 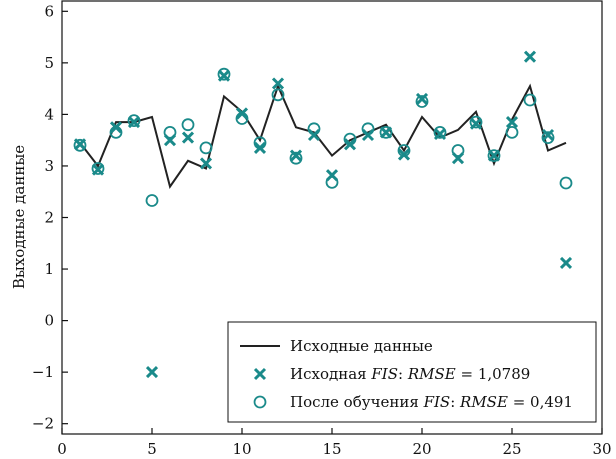 What do you see at coordinates (601, 449) in the screenshot?
I see `x-tick-label: 30` at bounding box center [601, 449].